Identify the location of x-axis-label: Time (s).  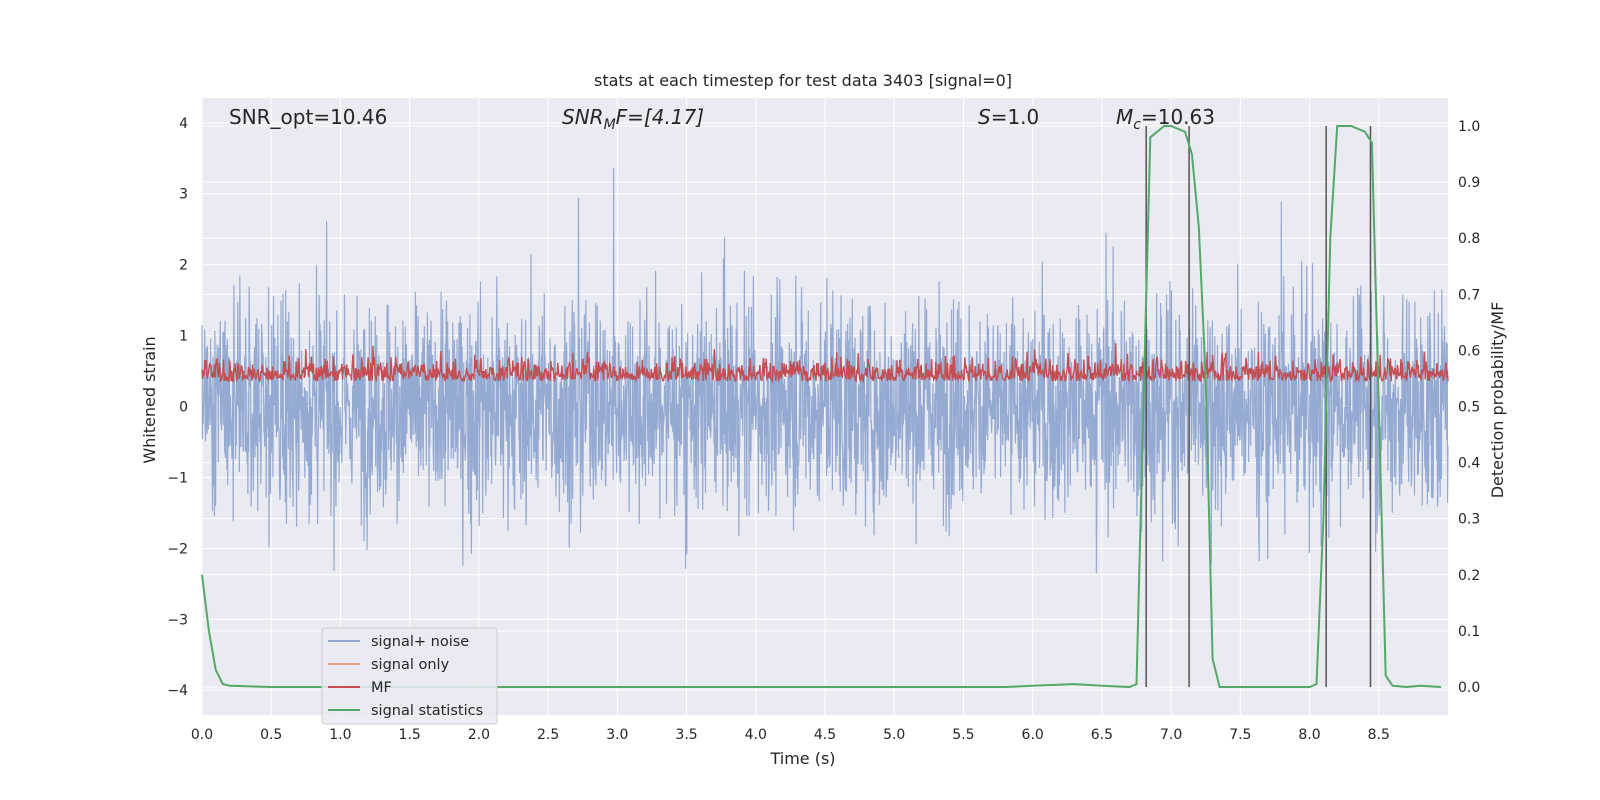
(802, 758).